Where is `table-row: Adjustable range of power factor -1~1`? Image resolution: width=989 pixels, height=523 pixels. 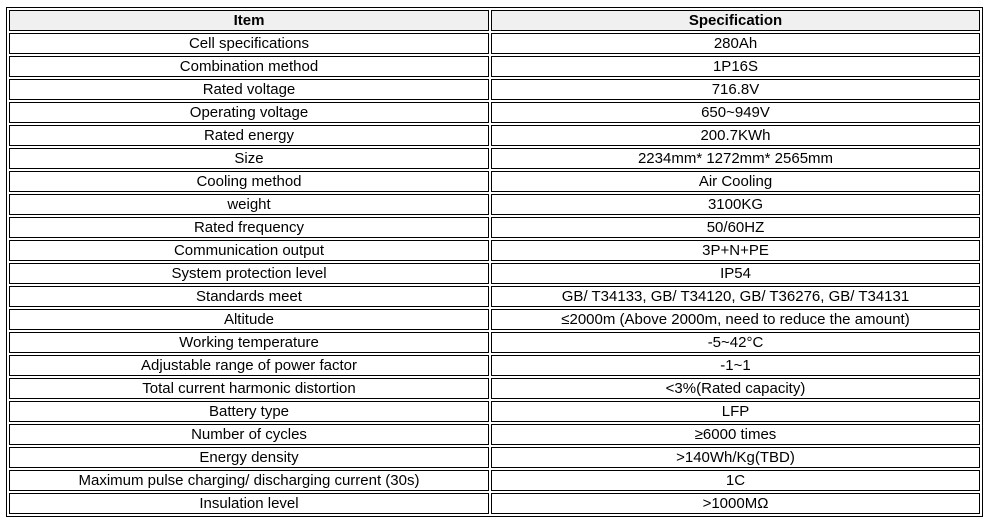
table-row: Adjustable range of power factor -1~1 is located at coordinates (494, 365).